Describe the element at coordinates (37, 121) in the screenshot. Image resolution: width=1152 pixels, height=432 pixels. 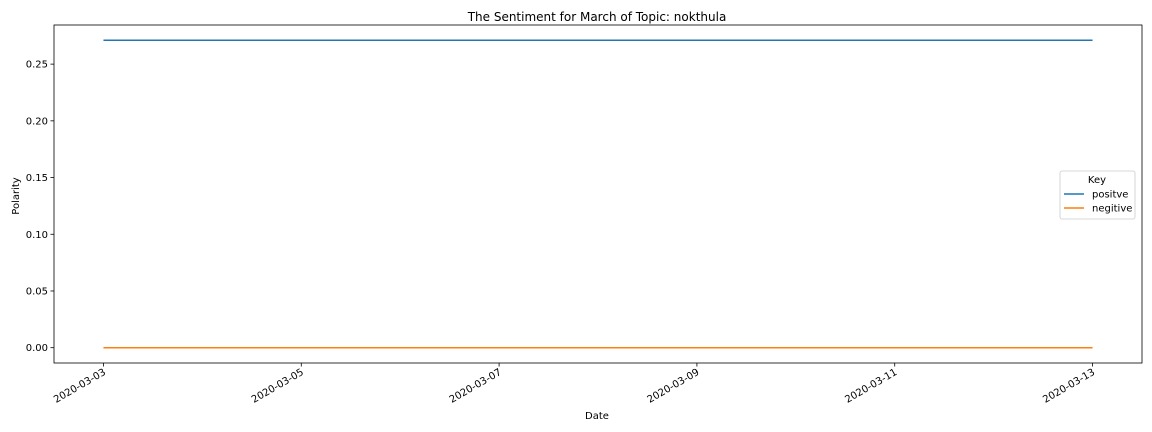
I see `y-tick-label: 0.20` at that location.